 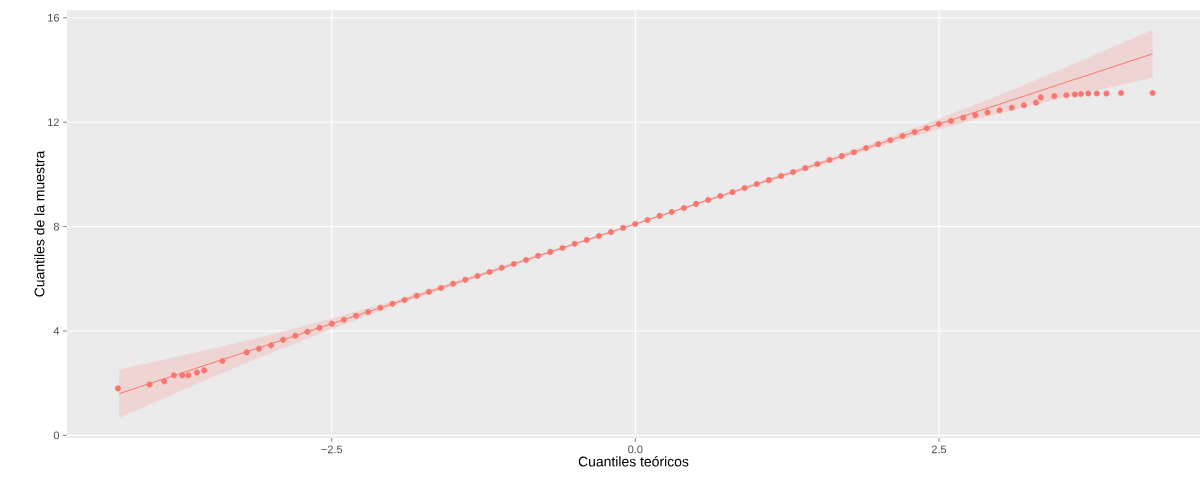 I want to click on y-tick-label: 0, so click(x=56, y=435).